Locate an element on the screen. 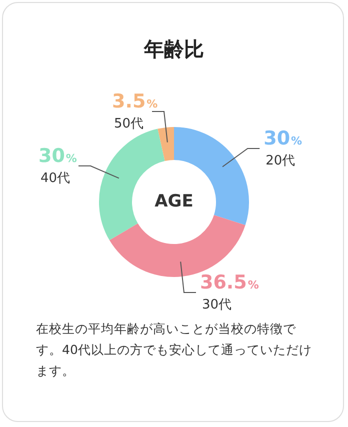 This screenshot has height=427, width=348. slice-label: 20代 is located at coordinates (281, 161).